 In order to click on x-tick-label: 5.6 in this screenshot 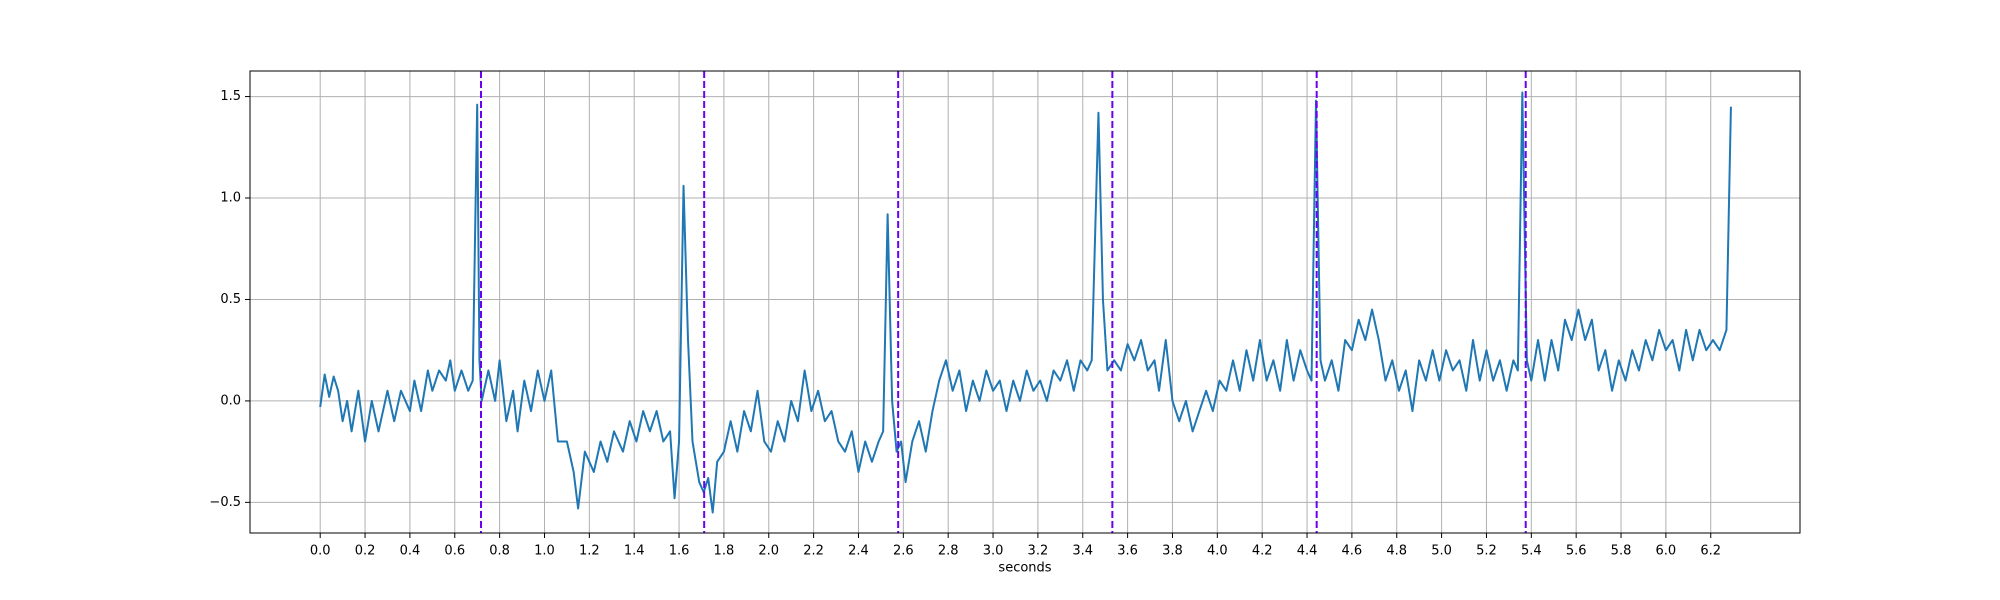, I will do `click(1576, 551)`.